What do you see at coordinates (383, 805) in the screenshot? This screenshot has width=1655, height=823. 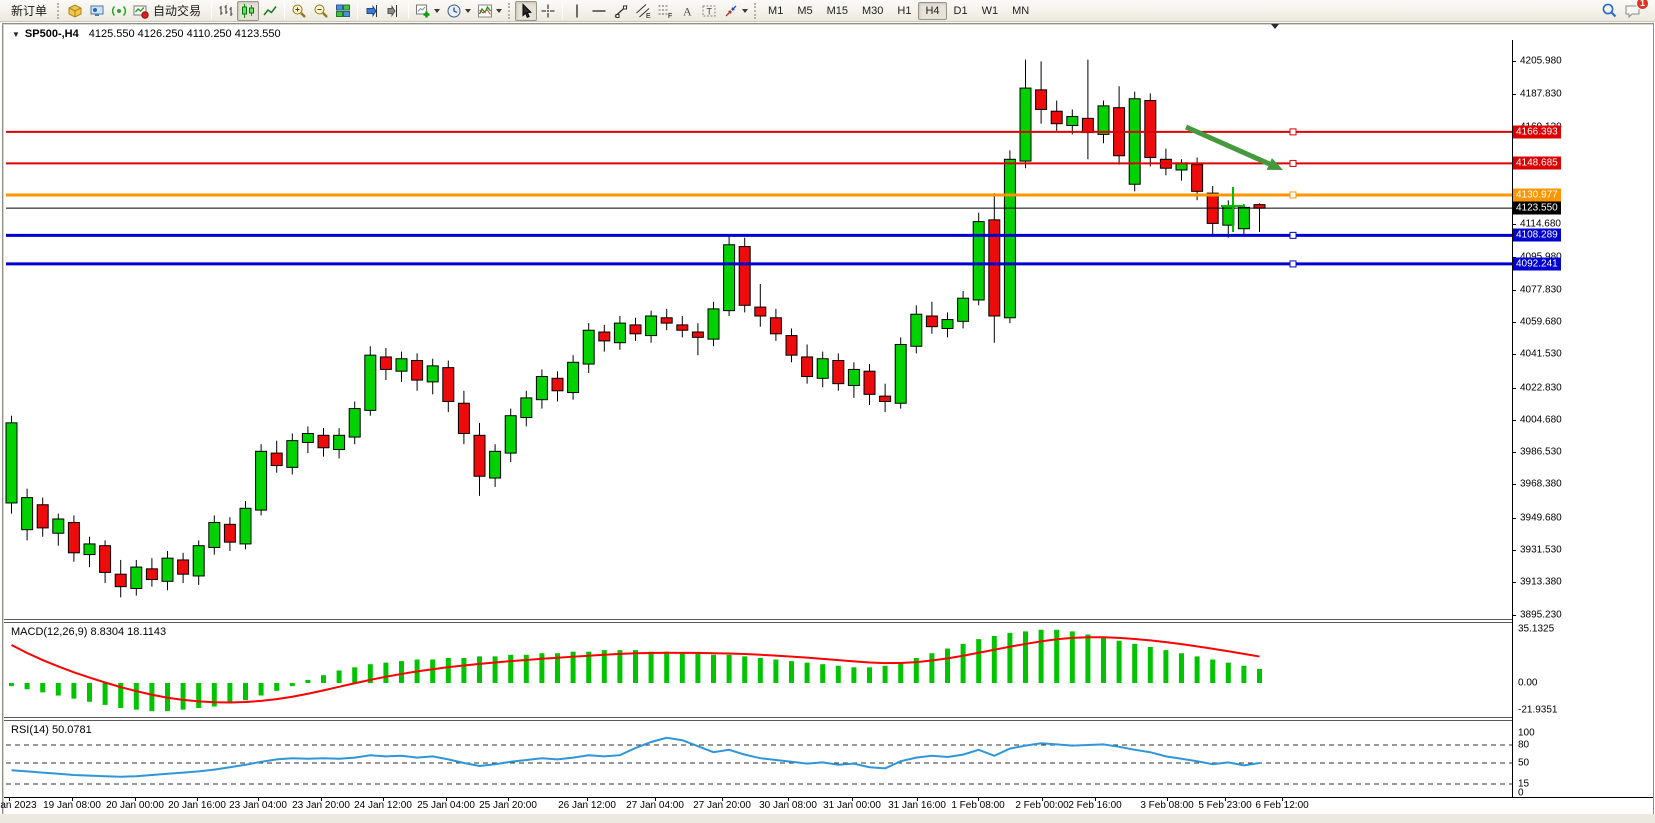 I see `time-axis-label: 24 Jan 12:00` at bounding box center [383, 805].